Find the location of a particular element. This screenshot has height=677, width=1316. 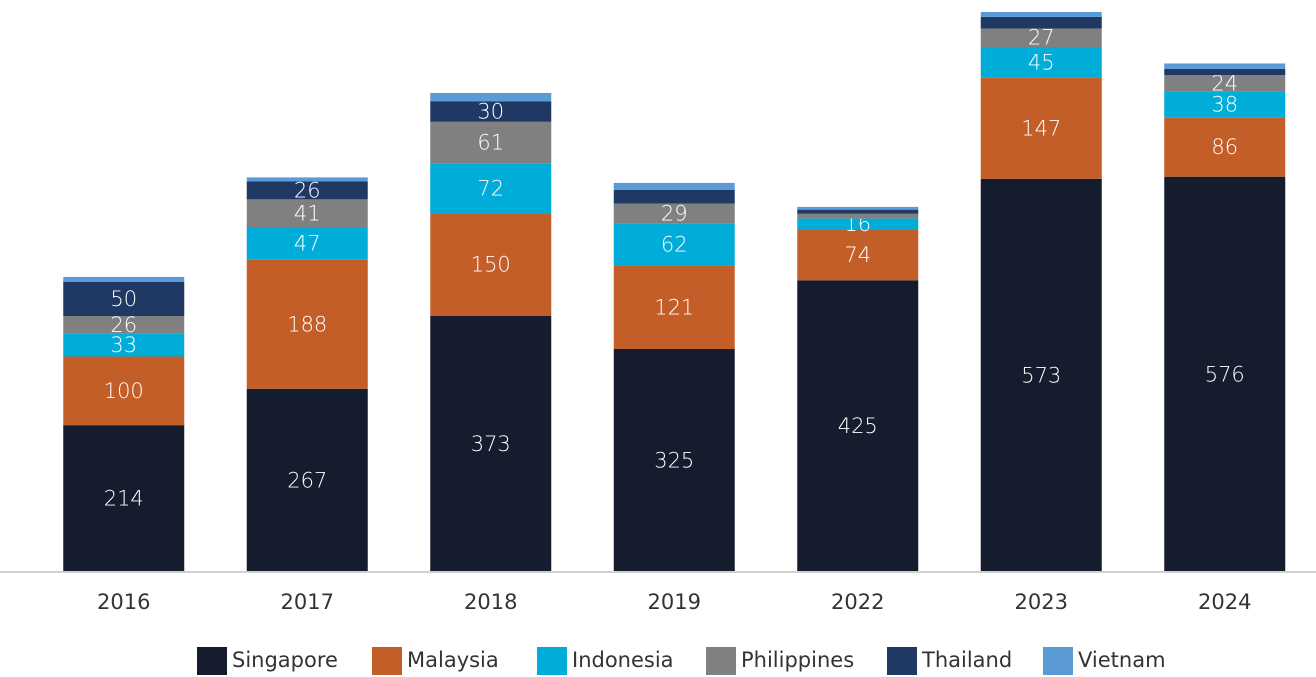

data-label: 72 is located at coordinates (490, 188).